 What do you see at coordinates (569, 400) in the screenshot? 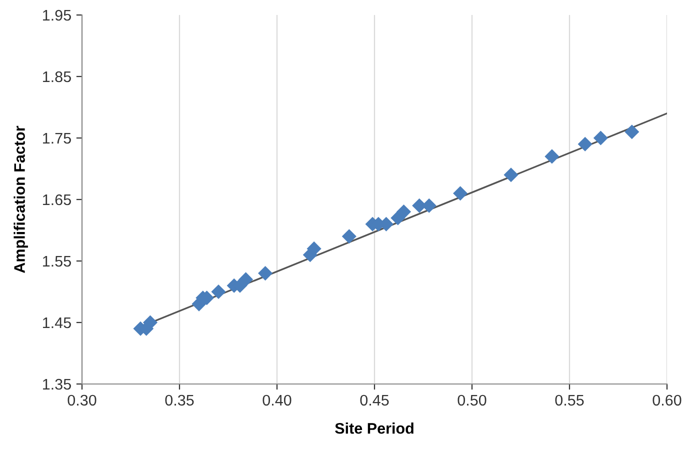
I see `x-tick-label: 0.55` at bounding box center [569, 400].